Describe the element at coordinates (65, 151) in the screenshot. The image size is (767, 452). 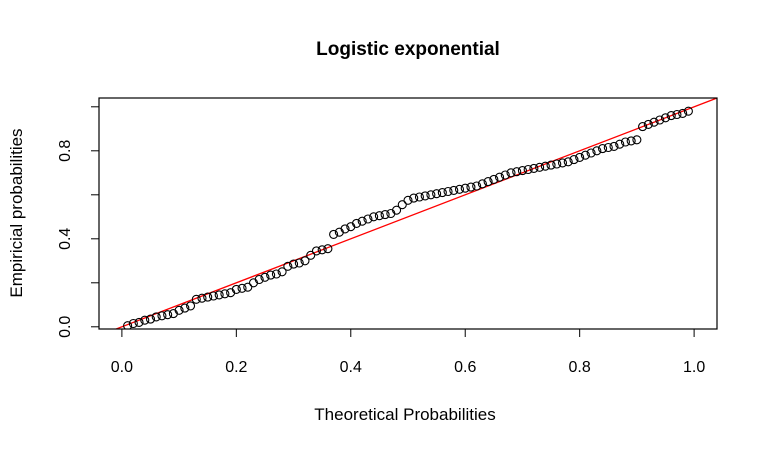
I see `y-tick-label: 0.8` at that location.